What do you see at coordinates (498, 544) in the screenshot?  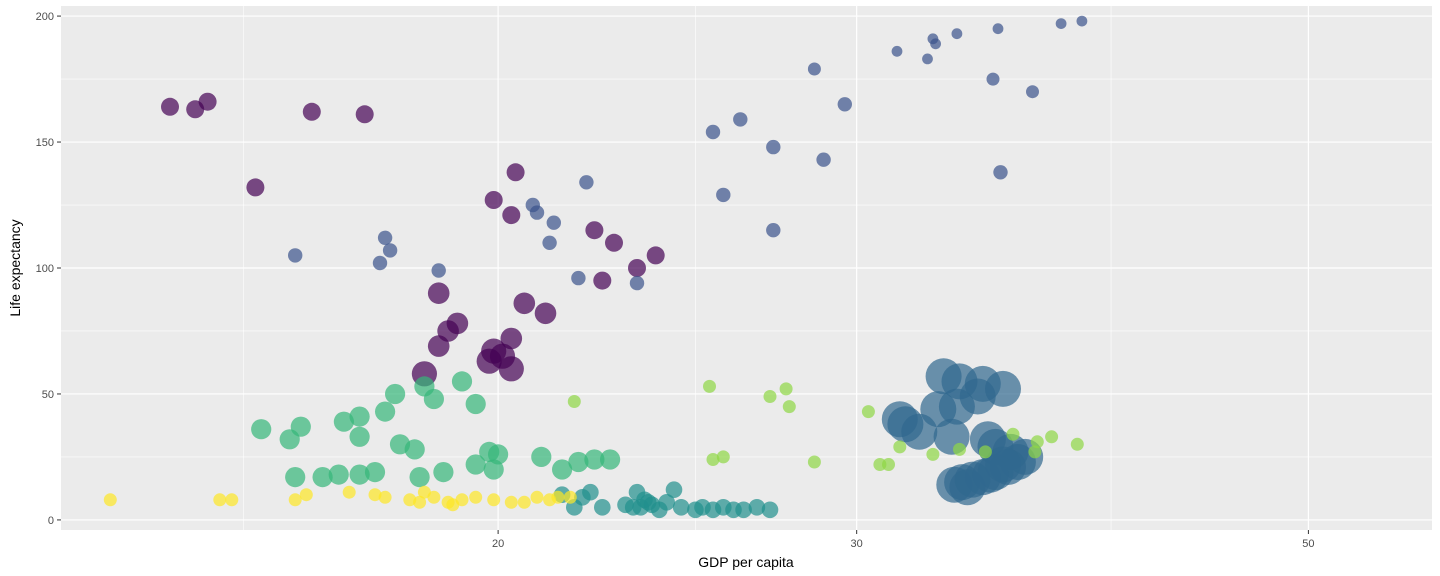 I see `x-tick-label: 20` at bounding box center [498, 544].